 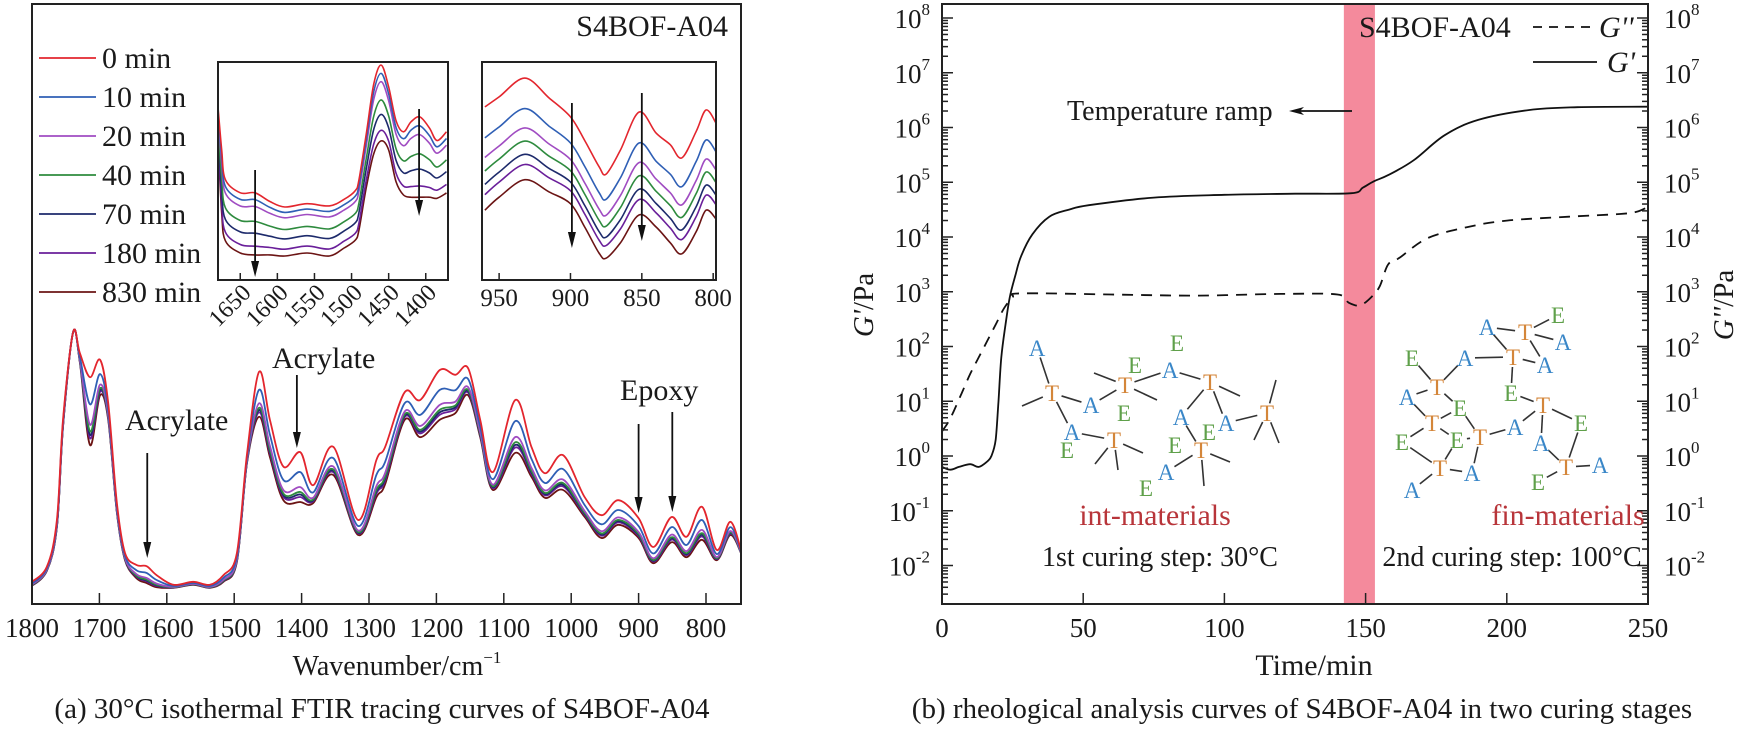 I want to click on x-tick-label: 1800, so click(x=32, y=628).